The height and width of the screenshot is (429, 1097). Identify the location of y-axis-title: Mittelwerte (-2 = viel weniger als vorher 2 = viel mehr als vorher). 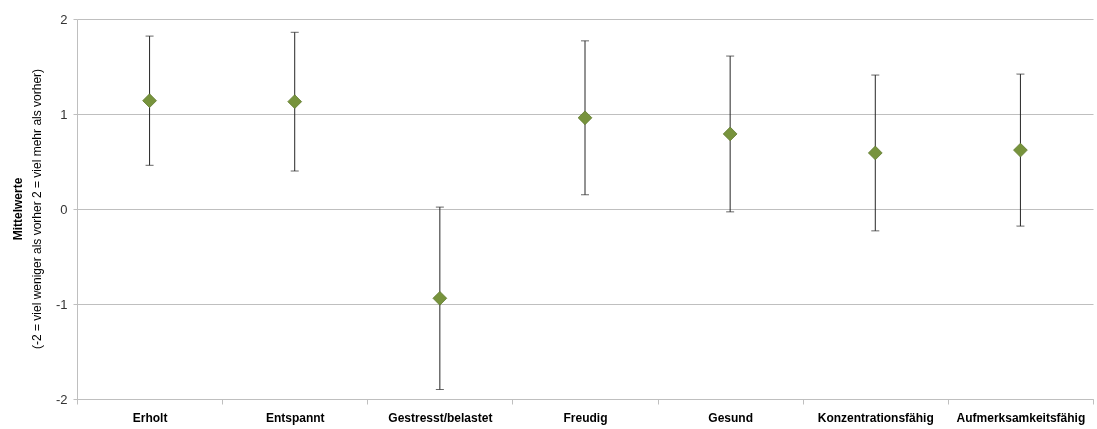
(27, 209).